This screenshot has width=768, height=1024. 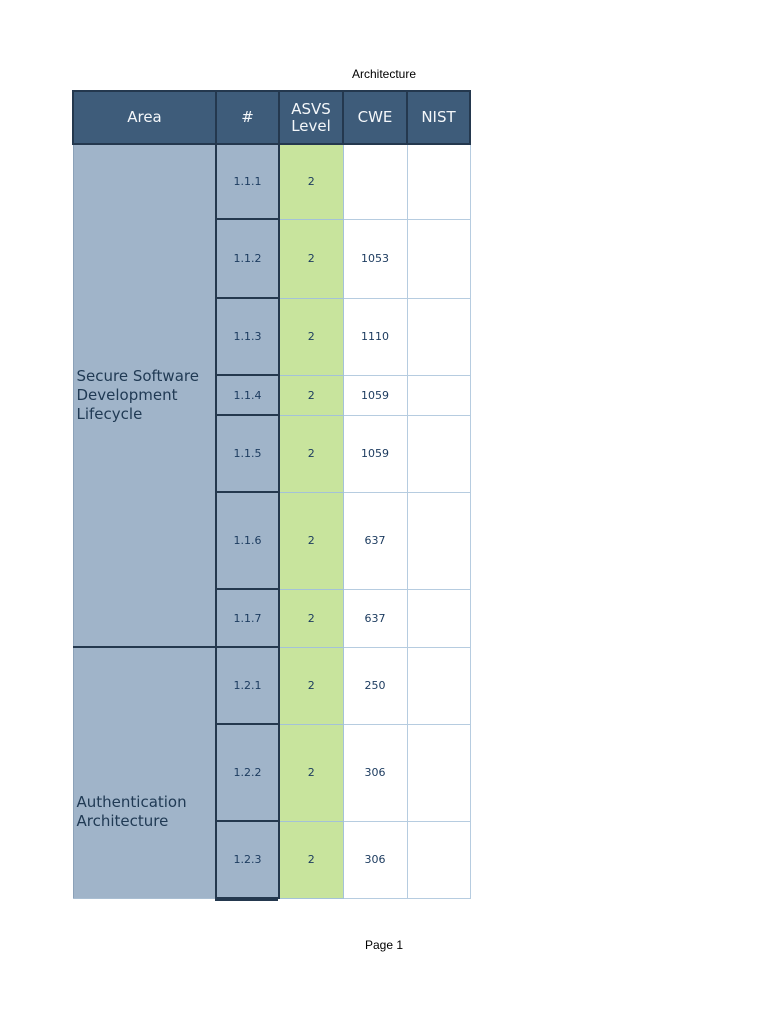 I want to click on area-label: Secure Software Development Lifecycle, so click(x=137, y=395).